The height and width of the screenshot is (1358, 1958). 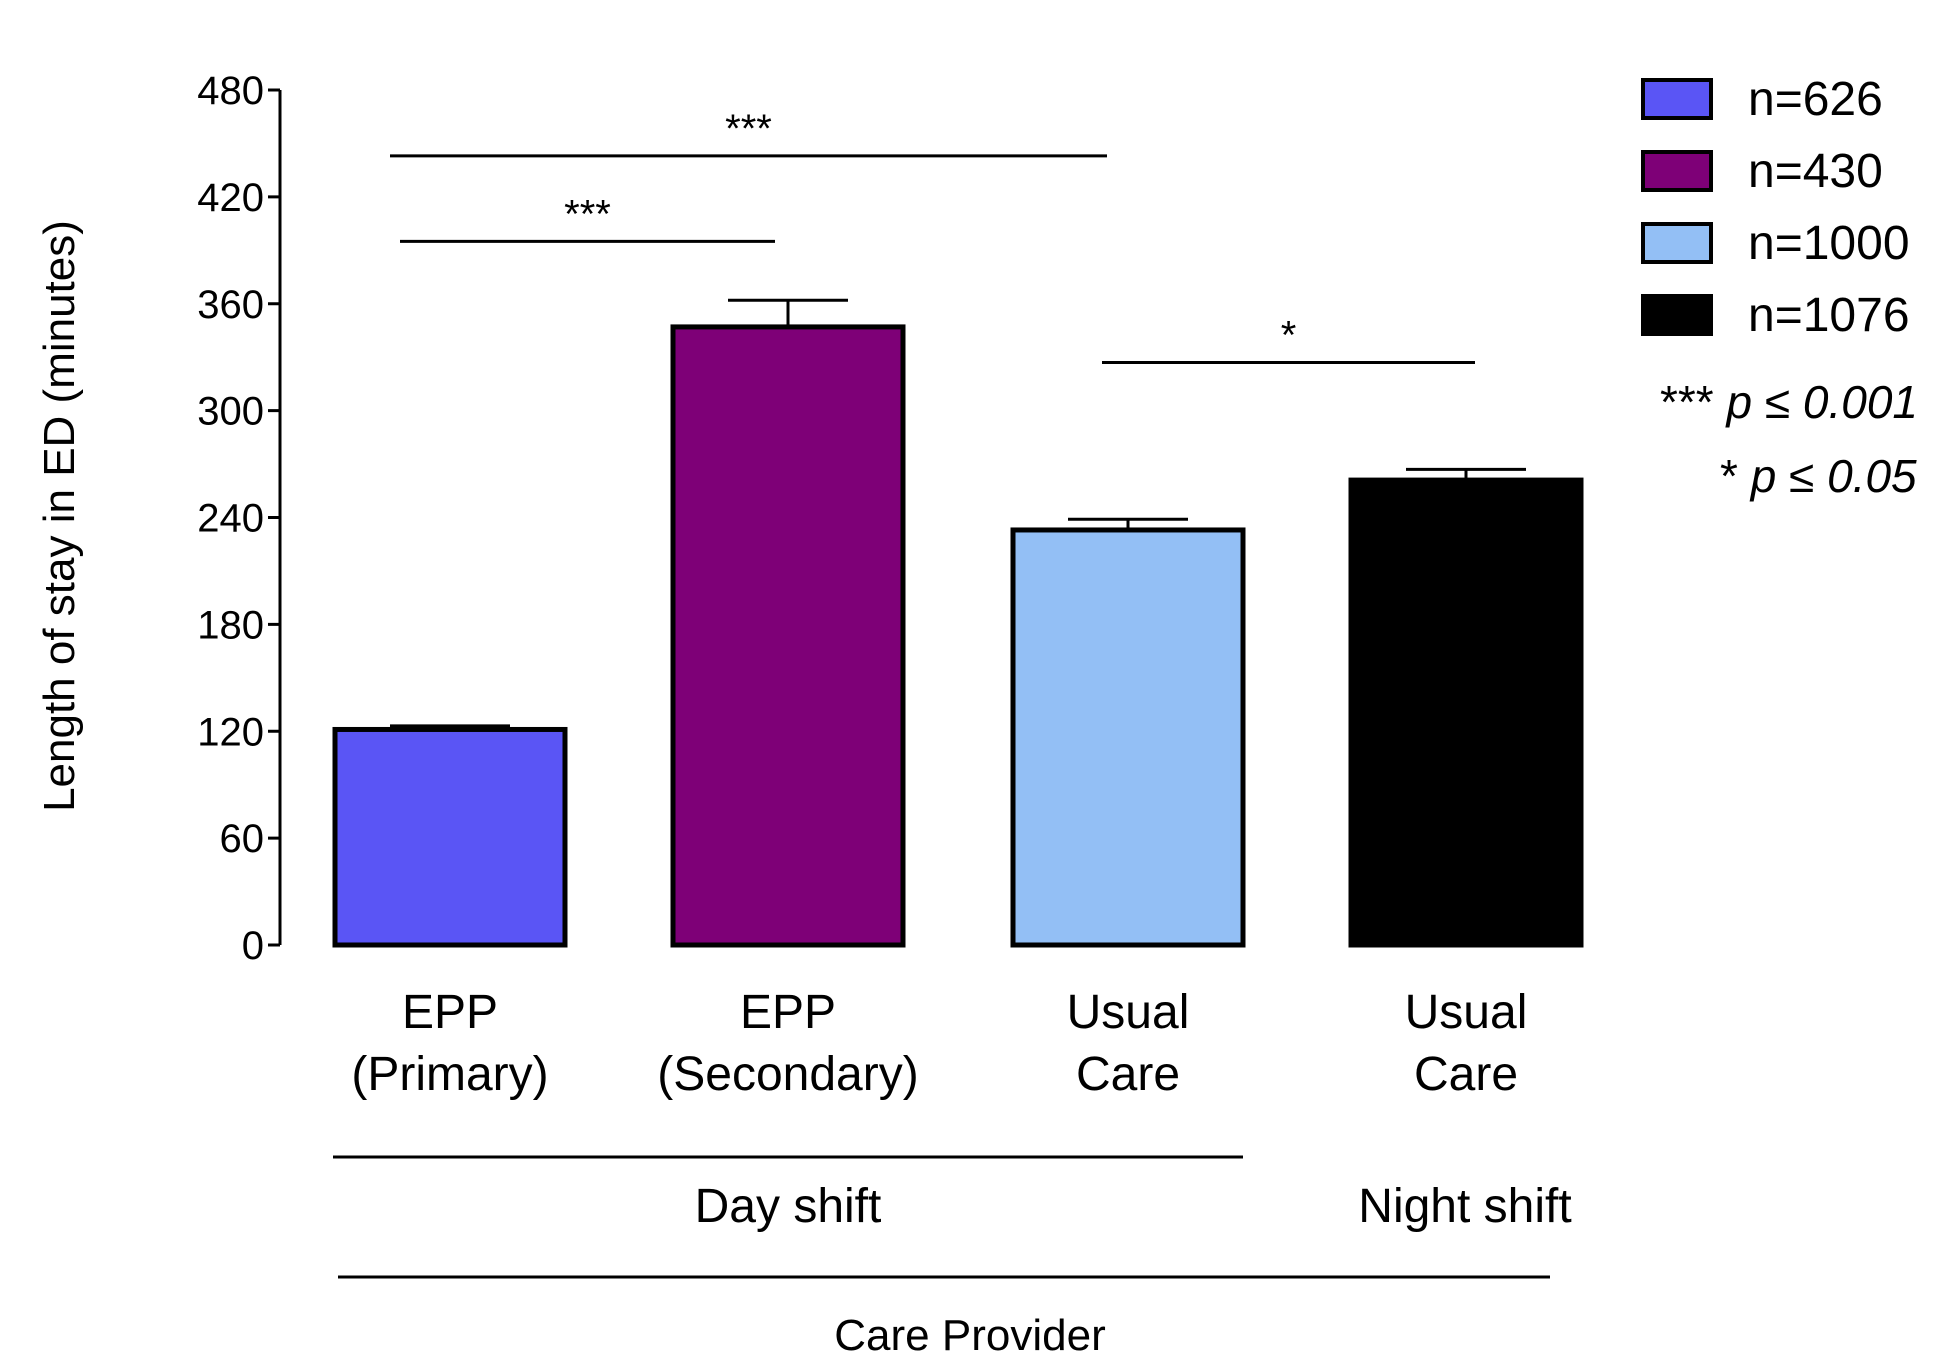 I want to click on y-tick-label: 60, so click(x=242, y=839).